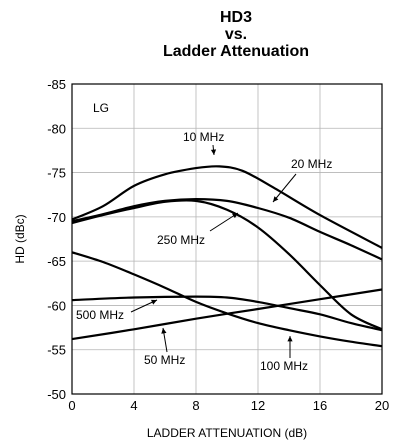 The width and height of the screenshot is (393, 447). Describe the element at coordinates (311, 164) in the screenshot. I see `annotation-20-mhz: 20 MHz` at that location.